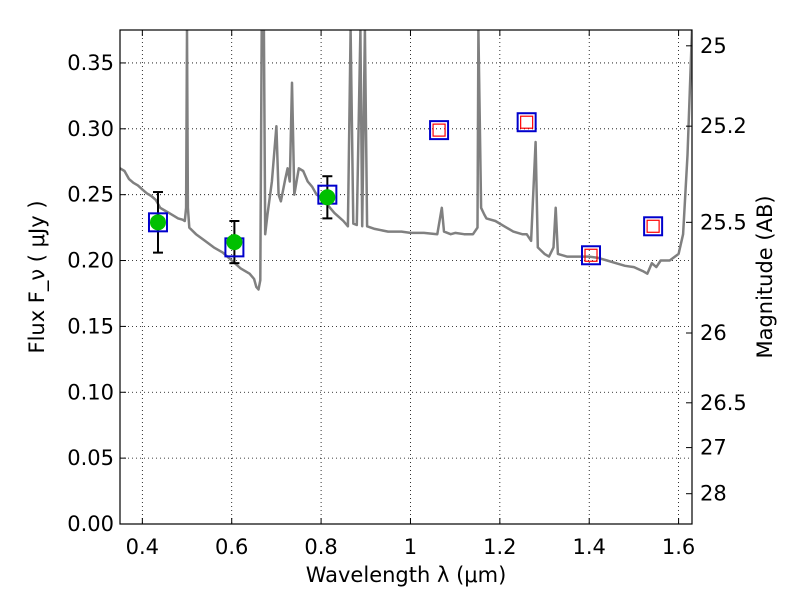 Image resolution: width=800 pixels, height=600 pixels. I want to click on y2-tick-label: 26.5, so click(723, 403).